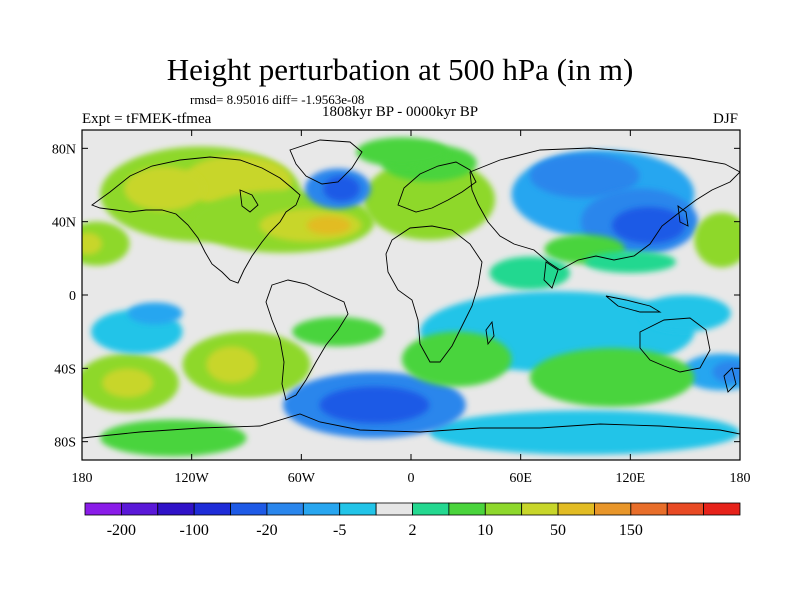 Image resolution: width=800 pixels, height=600 pixels. Describe the element at coordinates (302, 478) in the screenshot. I see `x-tick-label: 60W` at that location.